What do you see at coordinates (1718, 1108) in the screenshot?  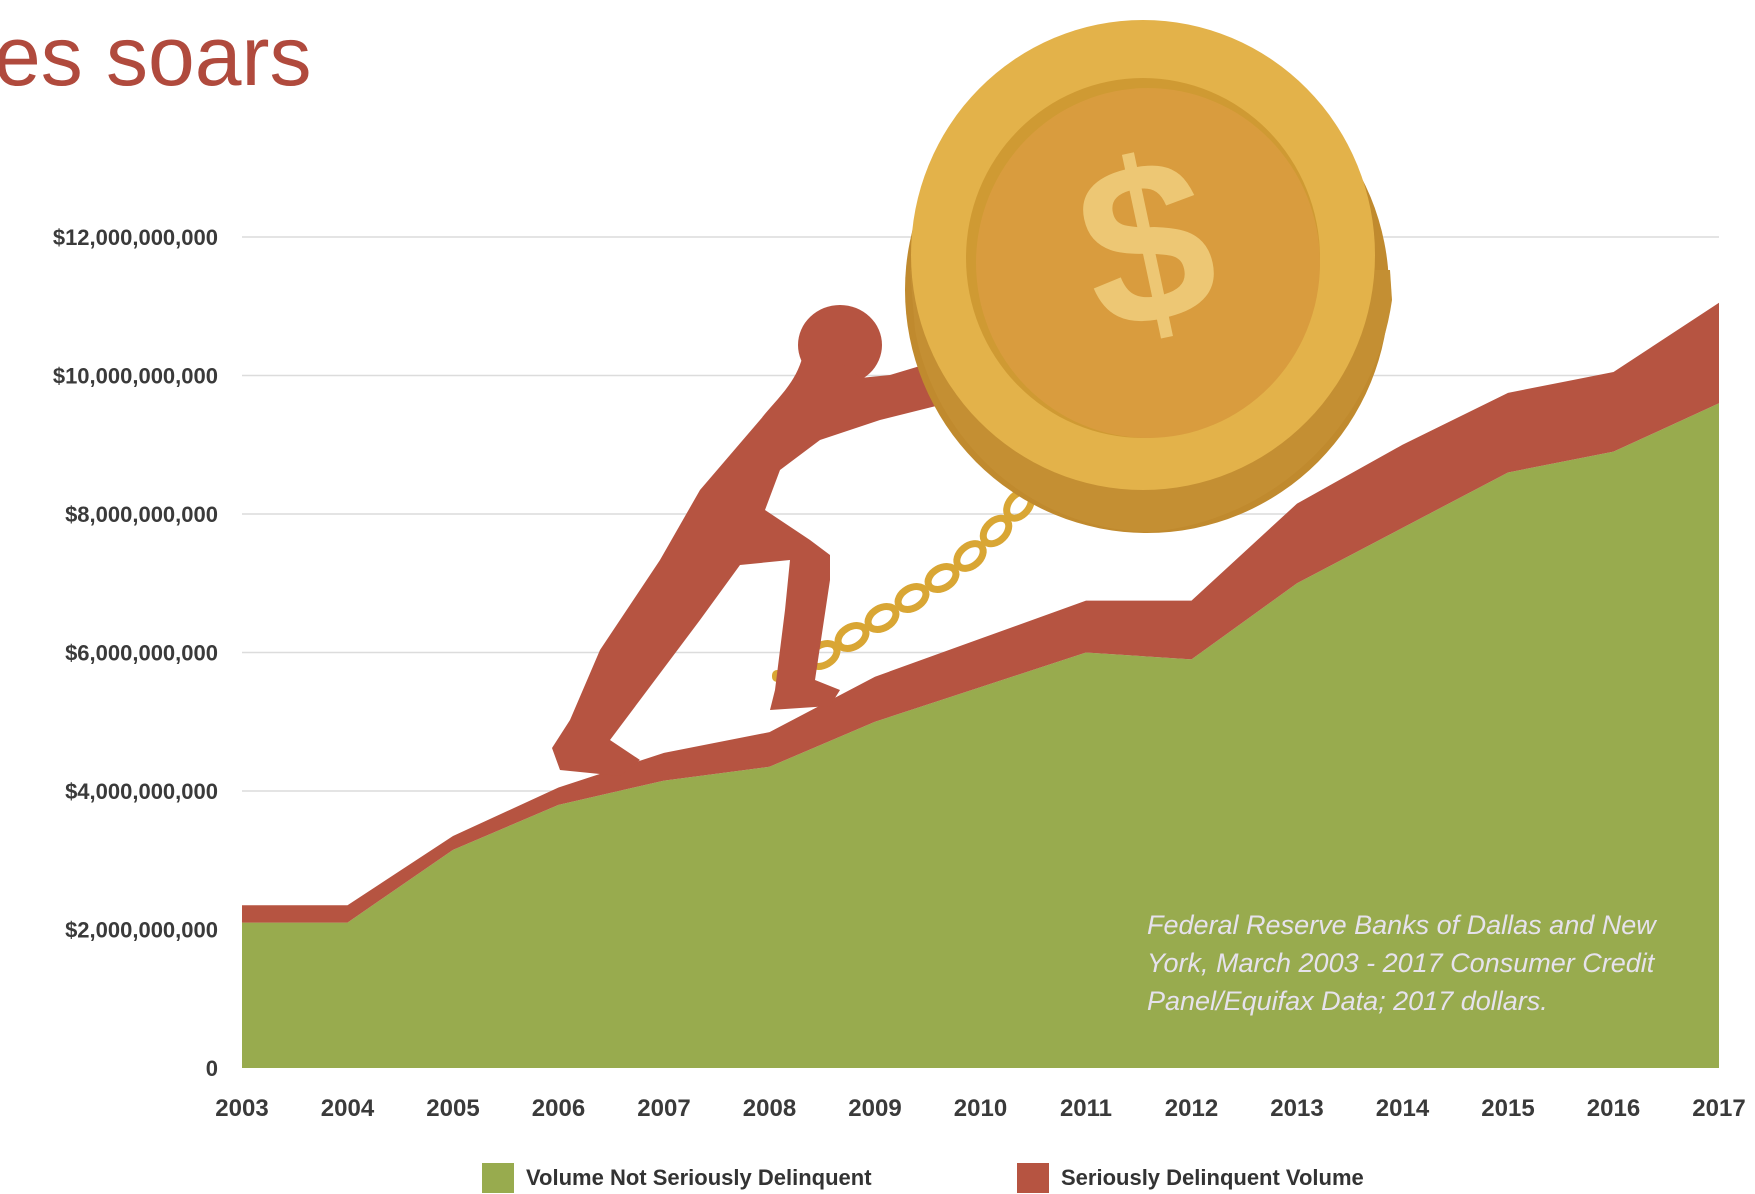 I see `x-tick-label: 2017` at bounding box center [1718, 1108].